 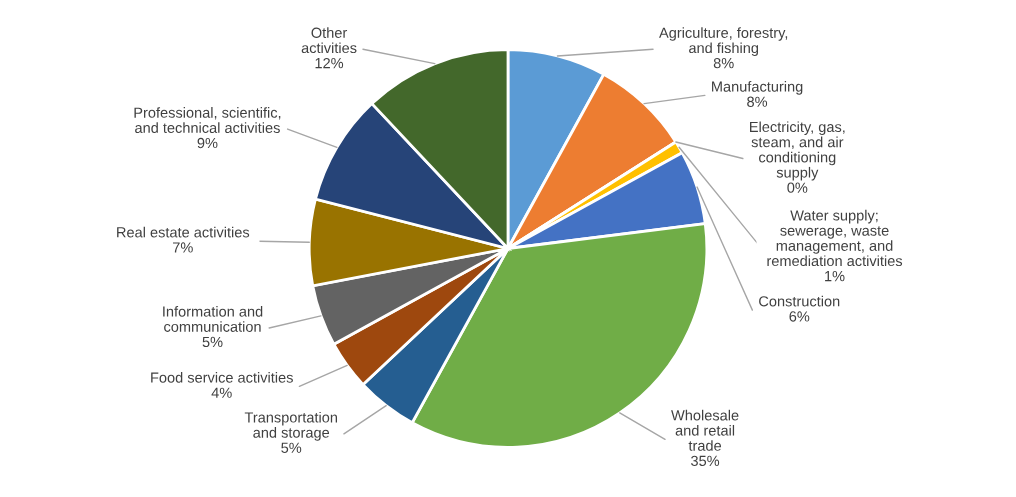 What do you see at coordinates (835, 276) in the screenshot?
I see `data-label: 1%` at bounding box center [835, 276].